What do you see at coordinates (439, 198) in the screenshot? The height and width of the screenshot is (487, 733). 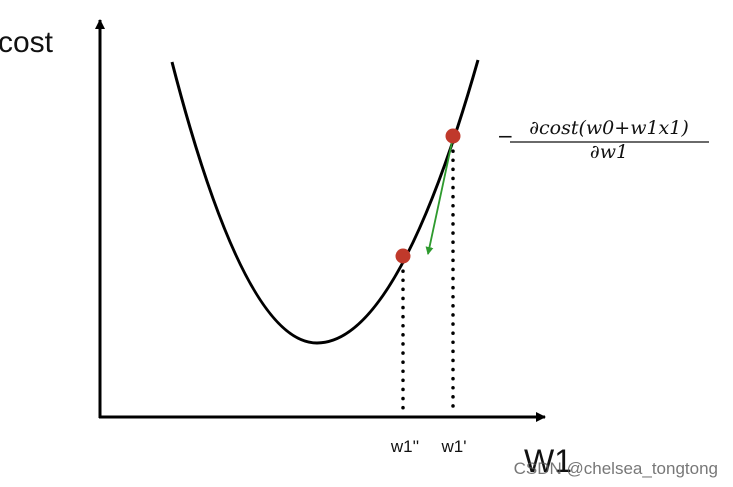 I see `gradient-arrow` at bounding box center [439, 198].